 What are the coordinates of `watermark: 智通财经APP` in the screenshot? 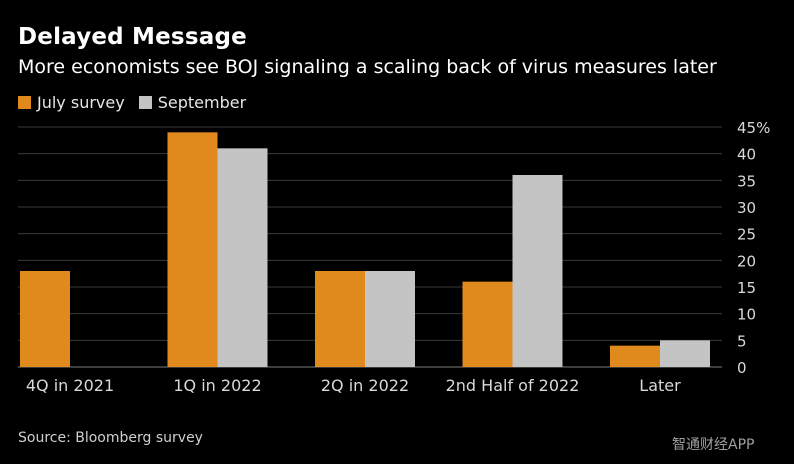 It's located at (713, 445).